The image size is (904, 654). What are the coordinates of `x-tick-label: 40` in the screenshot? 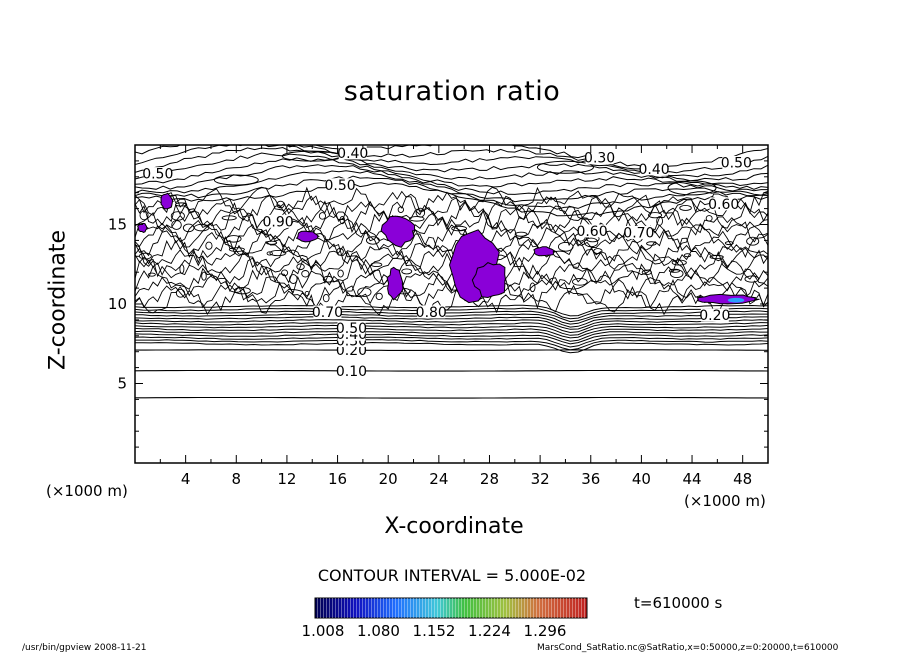 It's located at (641, 479).